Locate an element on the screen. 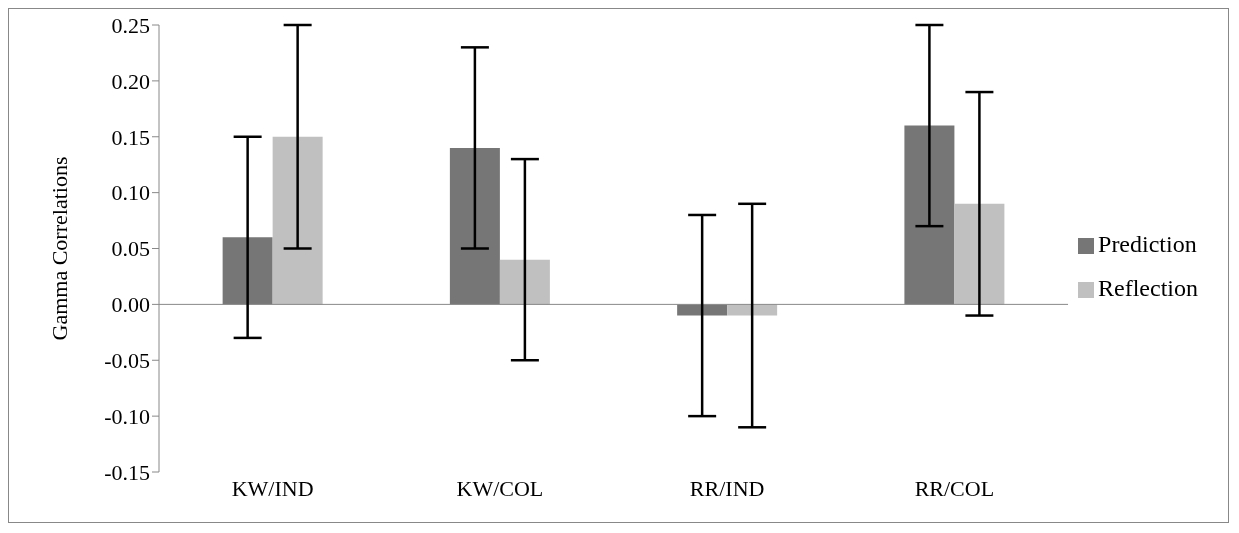  x-tick-label: KW/IND is located at coordinates (272, 488).